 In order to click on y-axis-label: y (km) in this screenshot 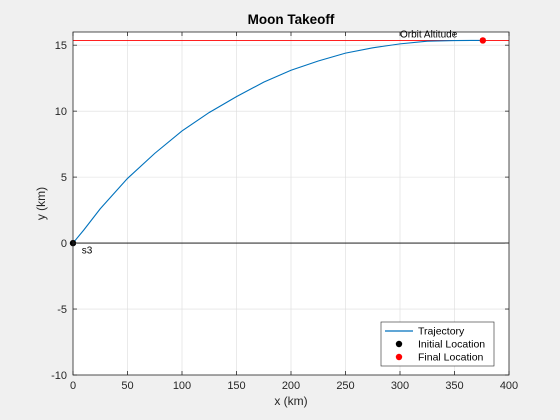, I will do `click(41, 203)`.